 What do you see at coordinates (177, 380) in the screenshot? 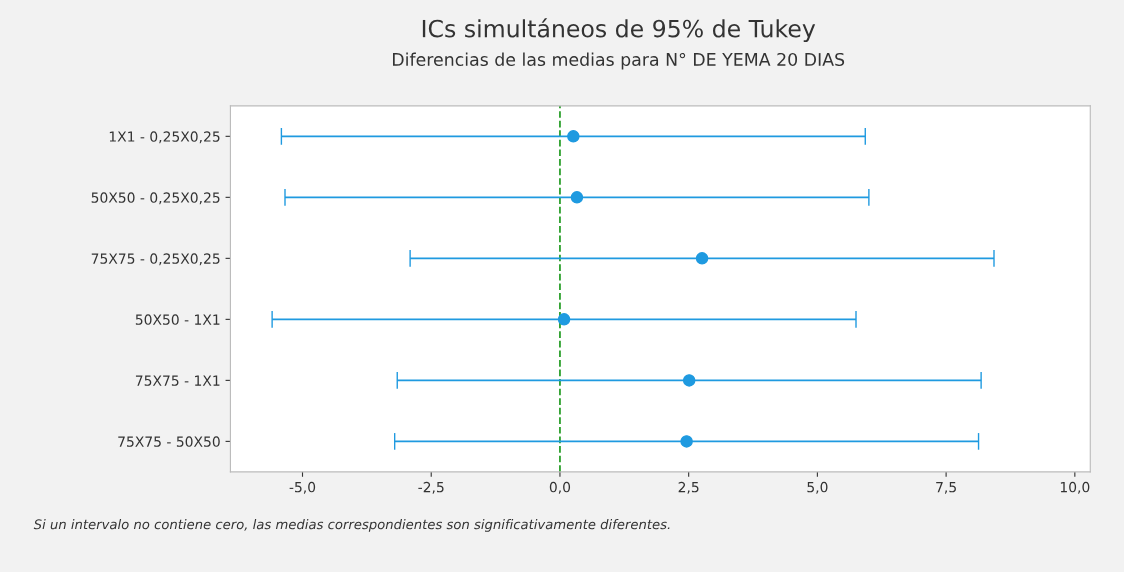
I see `y-tick-label: 75X75 - 1X1` at bounding box center [177, 380].